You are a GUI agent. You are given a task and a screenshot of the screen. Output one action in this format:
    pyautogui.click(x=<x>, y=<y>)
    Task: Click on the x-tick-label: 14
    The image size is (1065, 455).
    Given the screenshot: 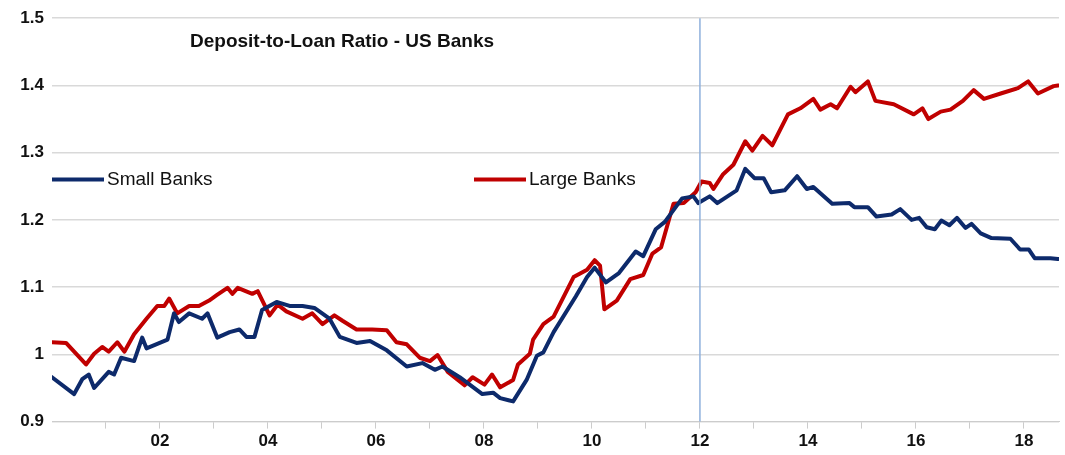 What is the action you would take?
    pyautogui.click(x=808, y=441)
    